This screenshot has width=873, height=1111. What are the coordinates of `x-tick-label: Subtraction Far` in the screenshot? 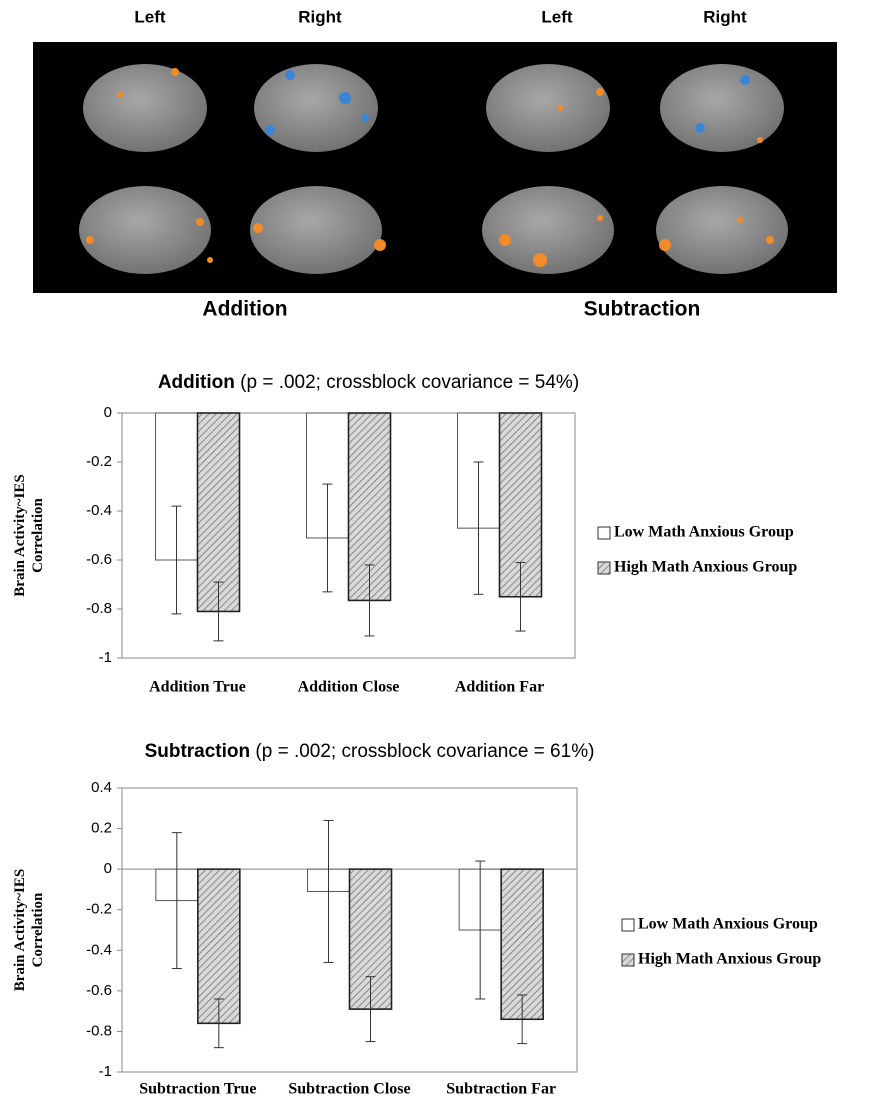 It's located at (501, 1089).